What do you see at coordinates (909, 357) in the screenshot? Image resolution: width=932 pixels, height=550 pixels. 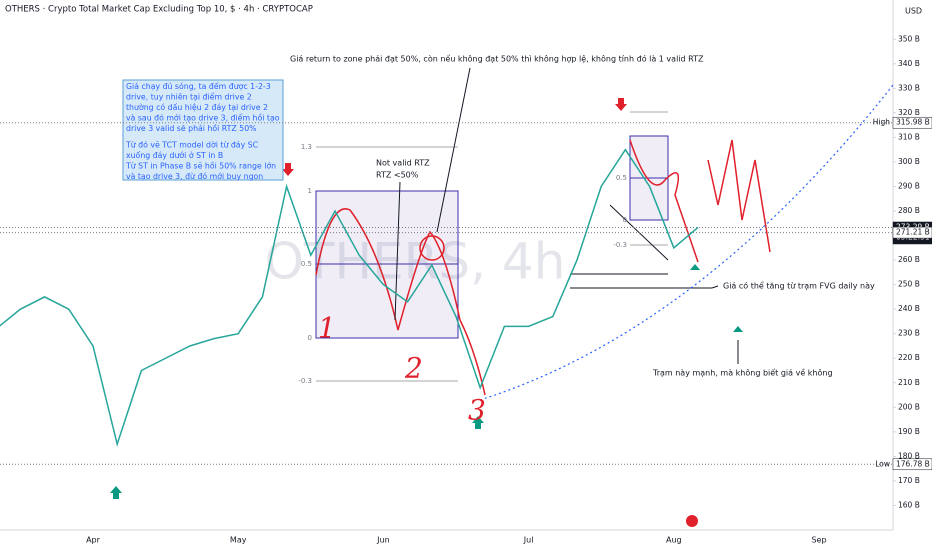 I see `y-tick-label: 220 B` at bounding box center [909, 357].